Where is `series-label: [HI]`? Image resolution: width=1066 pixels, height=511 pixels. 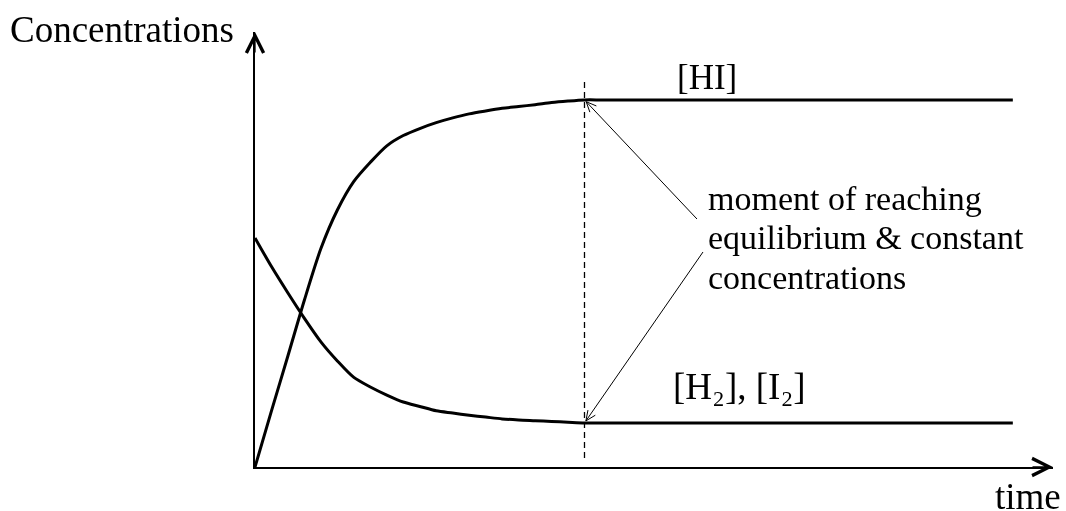 series-label: [HI] is located at coordinates (707, 77).